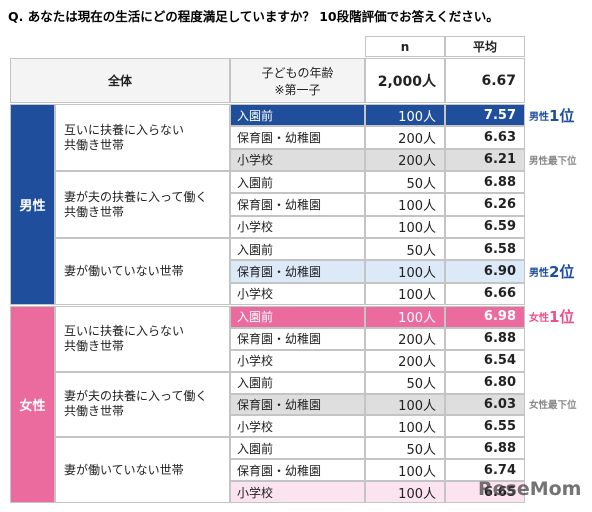 This screenshot has width=592, height=512. I want to click on note-rank: 2位, so click(562, 271).